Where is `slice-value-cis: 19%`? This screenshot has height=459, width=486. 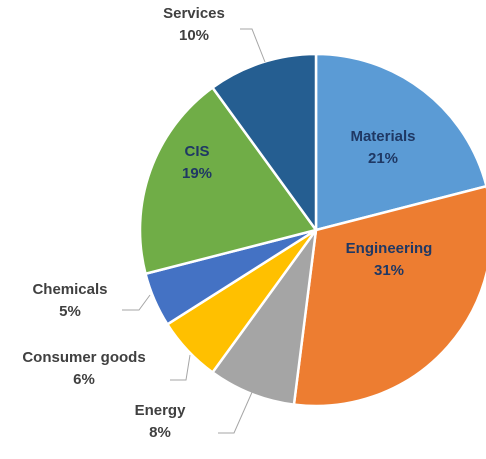
slice-value-cis: 19% is located at coordinates (197, 173).